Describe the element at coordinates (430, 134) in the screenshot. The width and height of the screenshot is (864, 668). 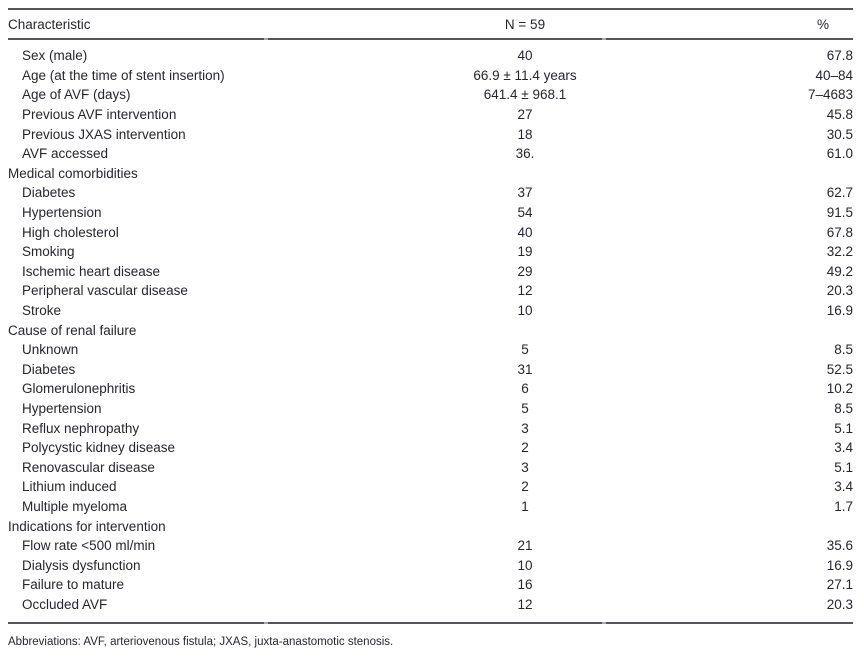
I see `table-row: Previous JXAS intervention 18 30.5` at that location.